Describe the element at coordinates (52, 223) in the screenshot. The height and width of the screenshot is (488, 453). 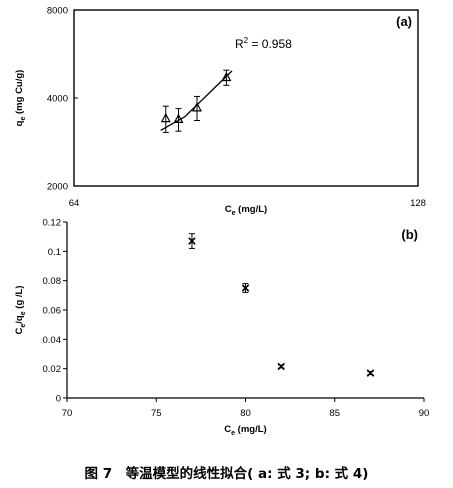
I see `y-tick-label-b: 0.12` at that location.